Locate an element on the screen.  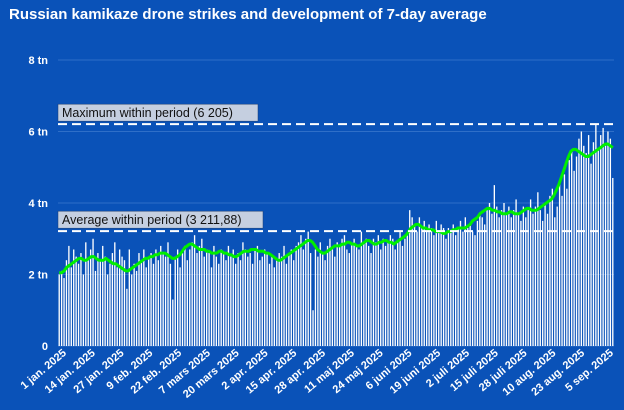
reference-label-box is located at coordinates (160, 219).